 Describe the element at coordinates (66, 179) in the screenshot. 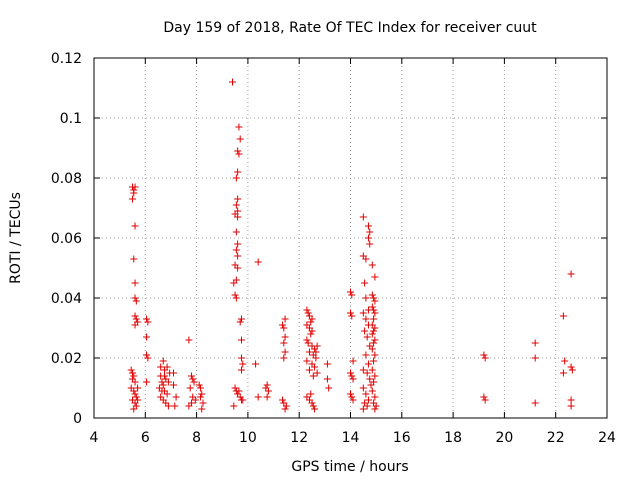

I see `y-tick-label: 0.08` at that location.